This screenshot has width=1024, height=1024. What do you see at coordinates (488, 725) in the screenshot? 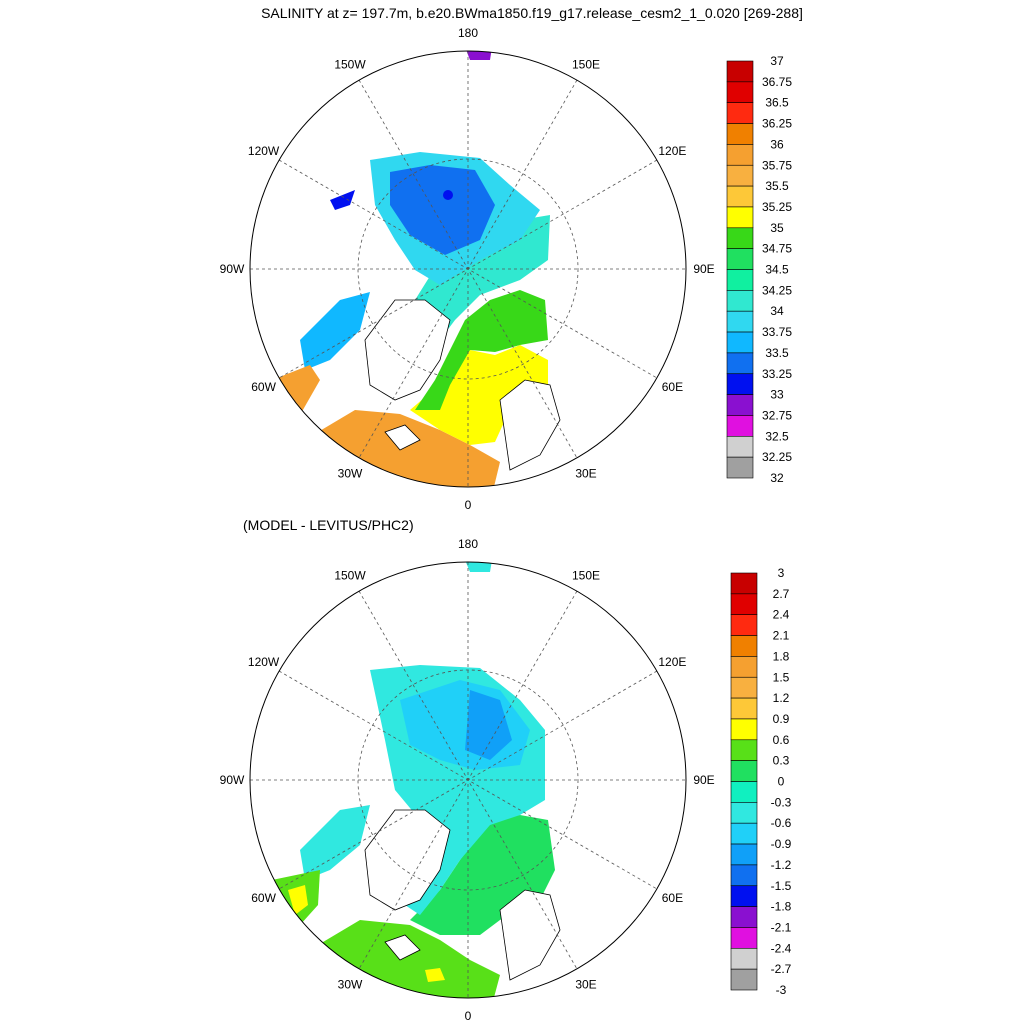
I see `map-2-beaufort-core` at bounding box center [488, 725].